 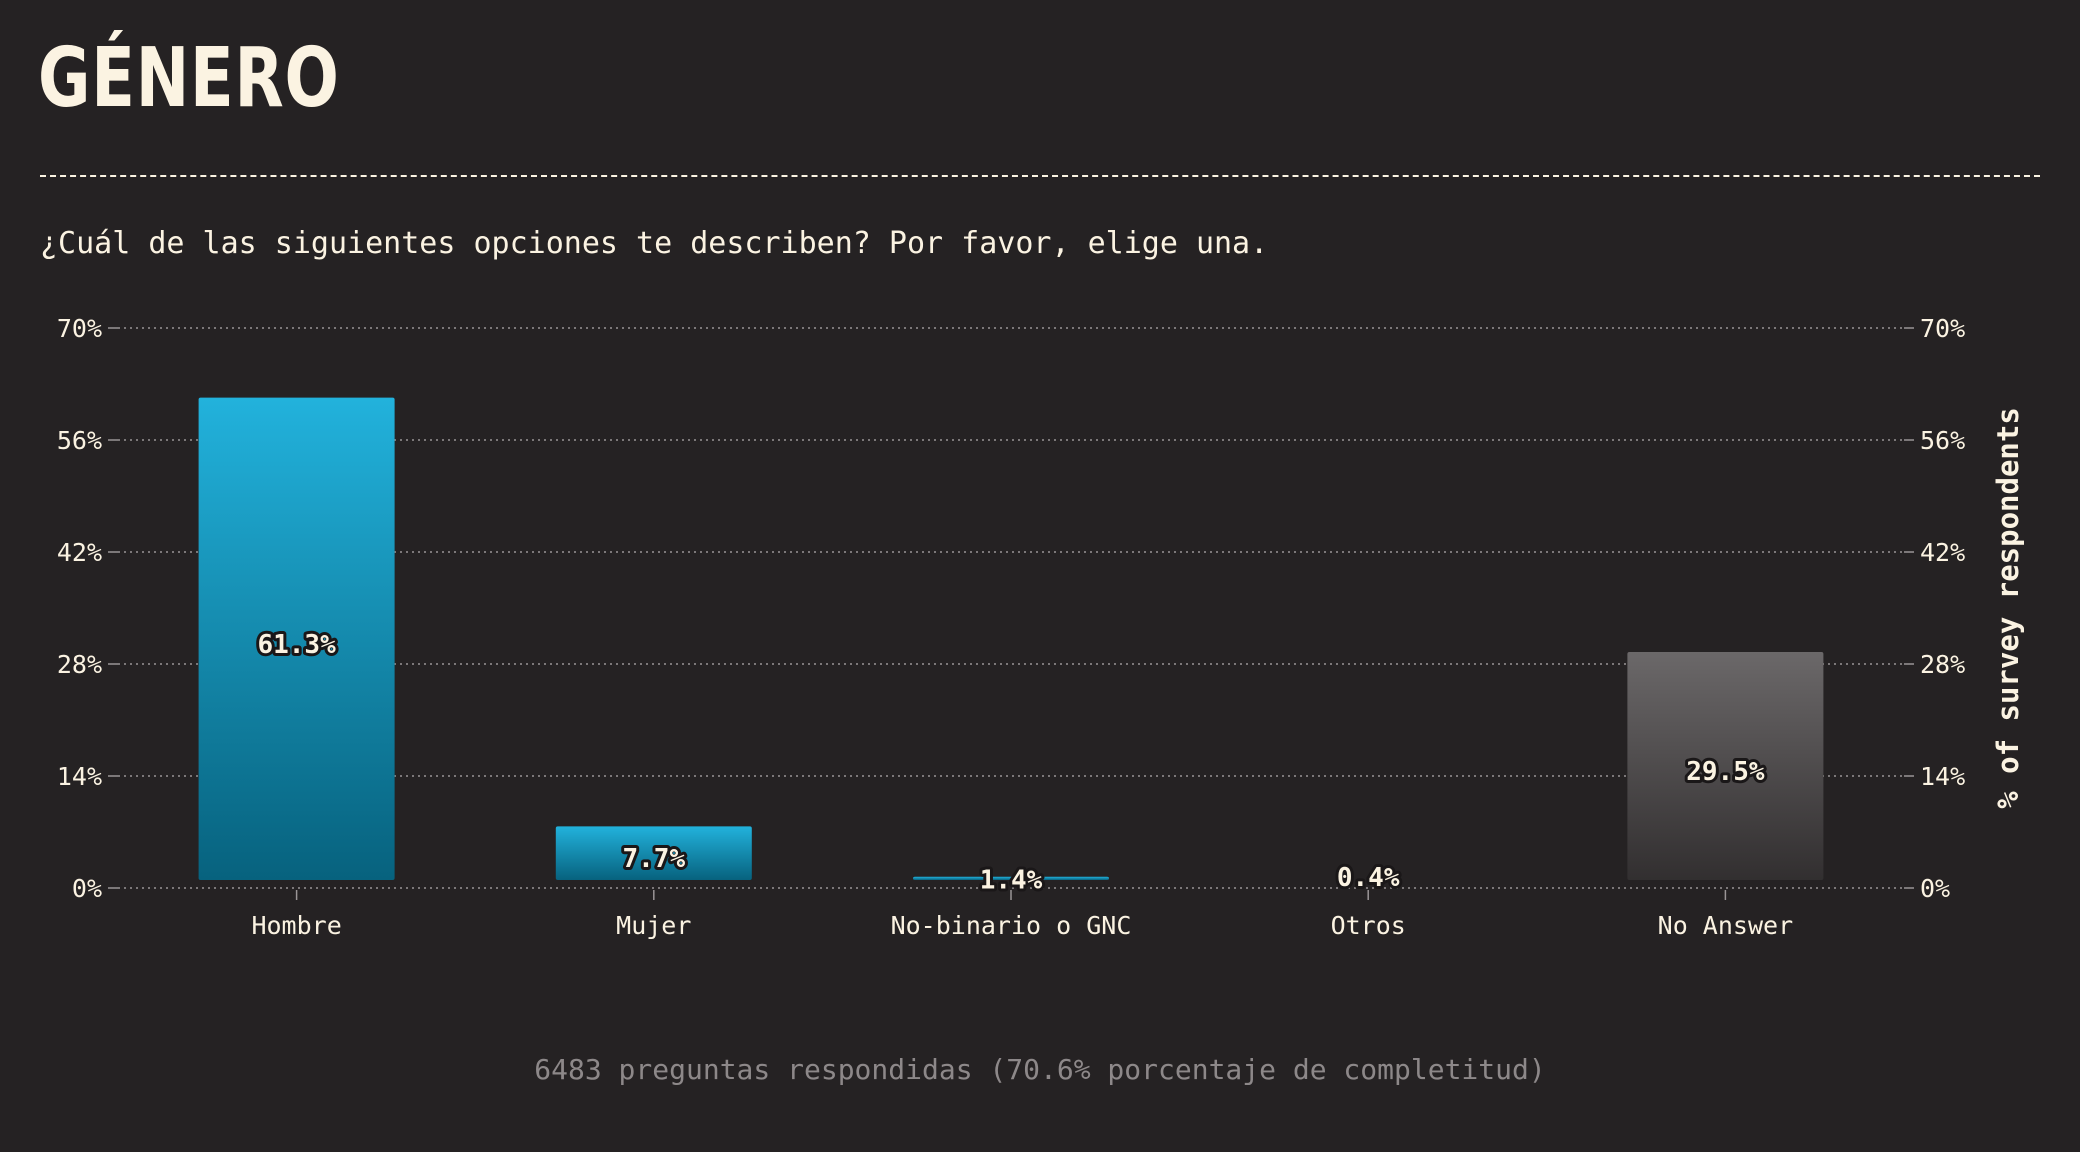 I want to click on divider, so click(x=1040, y=176).